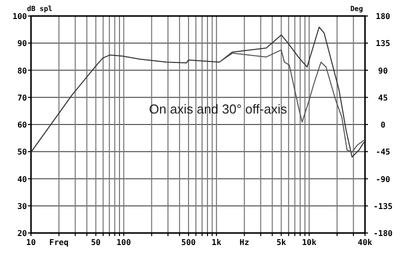 Image resolution: width=400 pixels, height=263 pixels. I want to click on y2-tick-label: -45, so click(383, 152).